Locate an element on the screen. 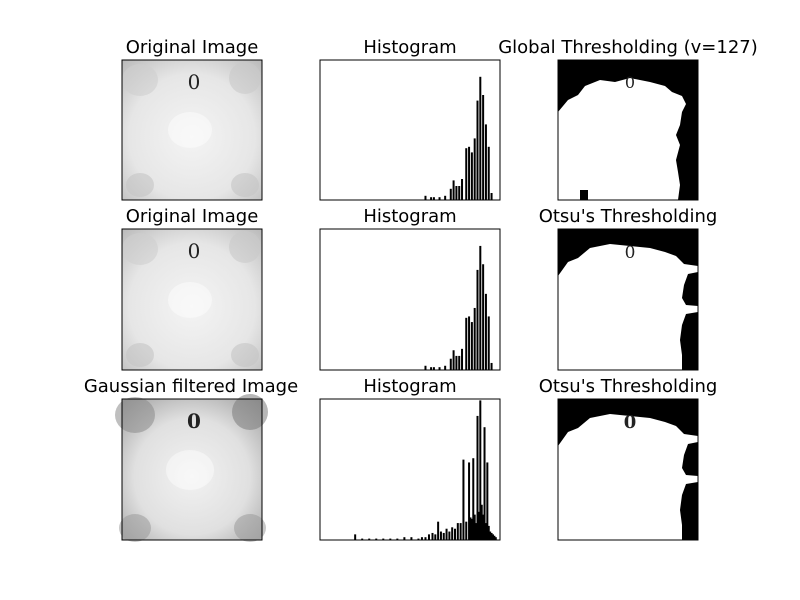  threshold-title-row2: Otsu's Thresholding is located at coordinates (628, 216).